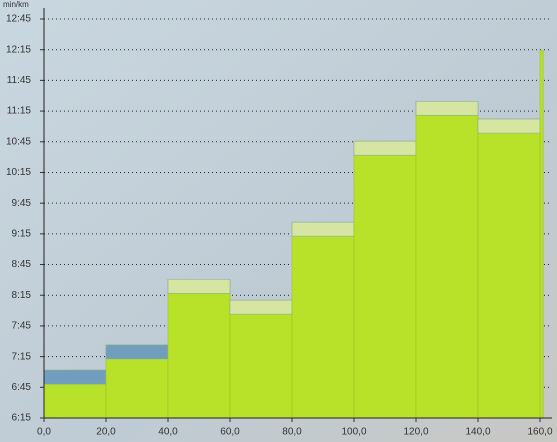 The image size is (557, 442). I want to click on y-tick-label: 12:15, so click(18, 49).